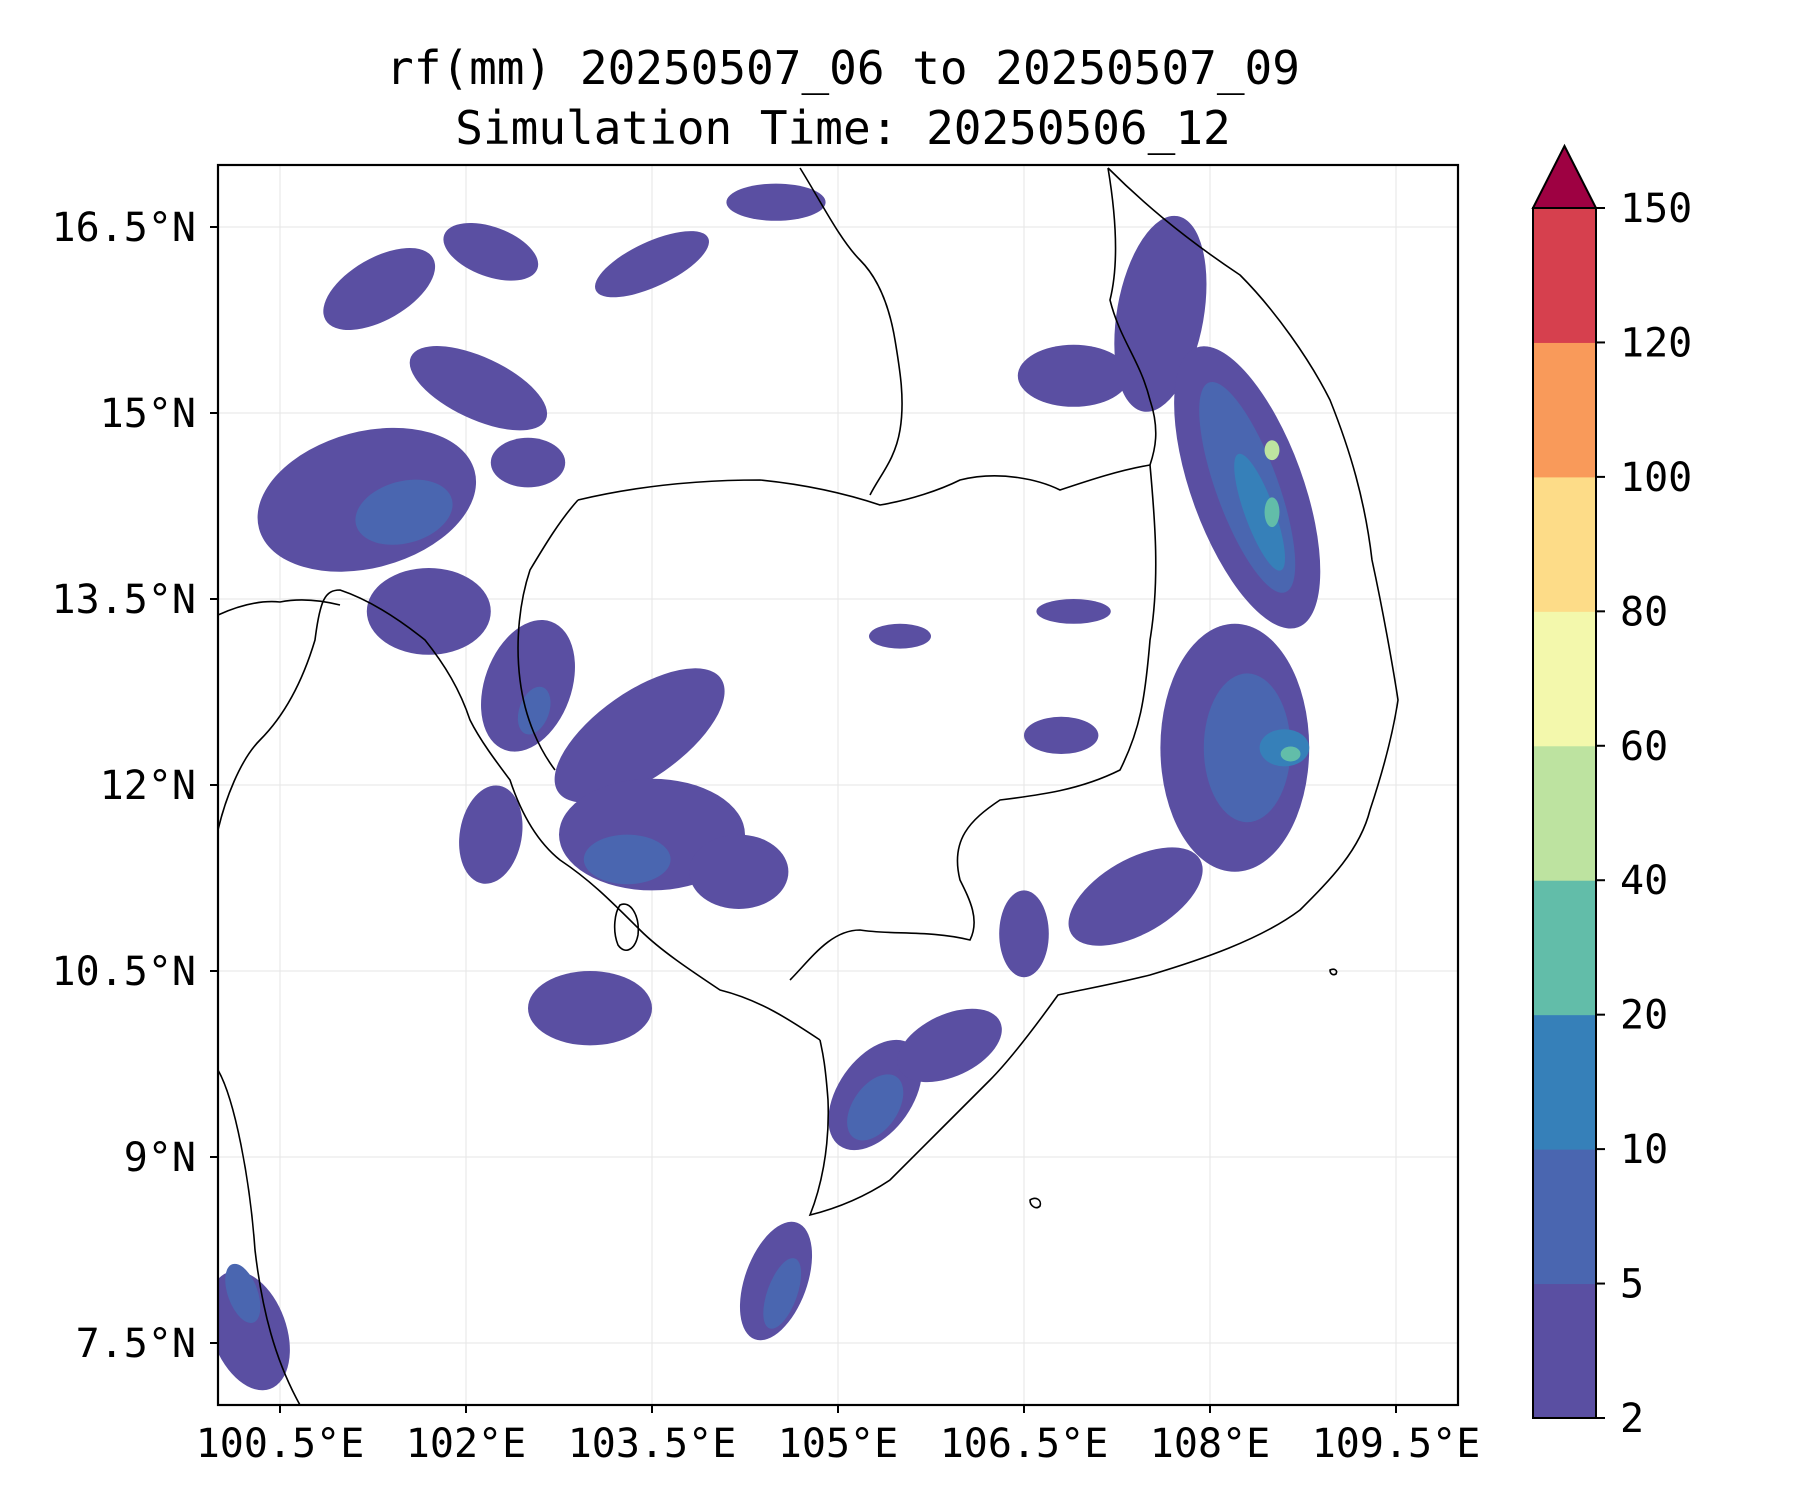 This screenshot has height=1500, width=1800. I want to click on colorbar-label: 150, so click(1656, 209).